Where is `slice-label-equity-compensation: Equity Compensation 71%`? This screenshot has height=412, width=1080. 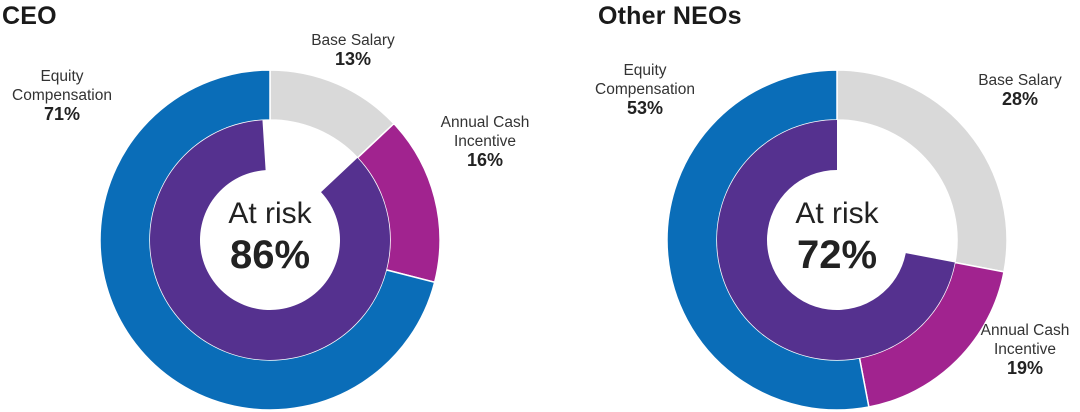
slice-label-equity-compensation: Equity Compensation 71% is located at coordinates (68, 95).